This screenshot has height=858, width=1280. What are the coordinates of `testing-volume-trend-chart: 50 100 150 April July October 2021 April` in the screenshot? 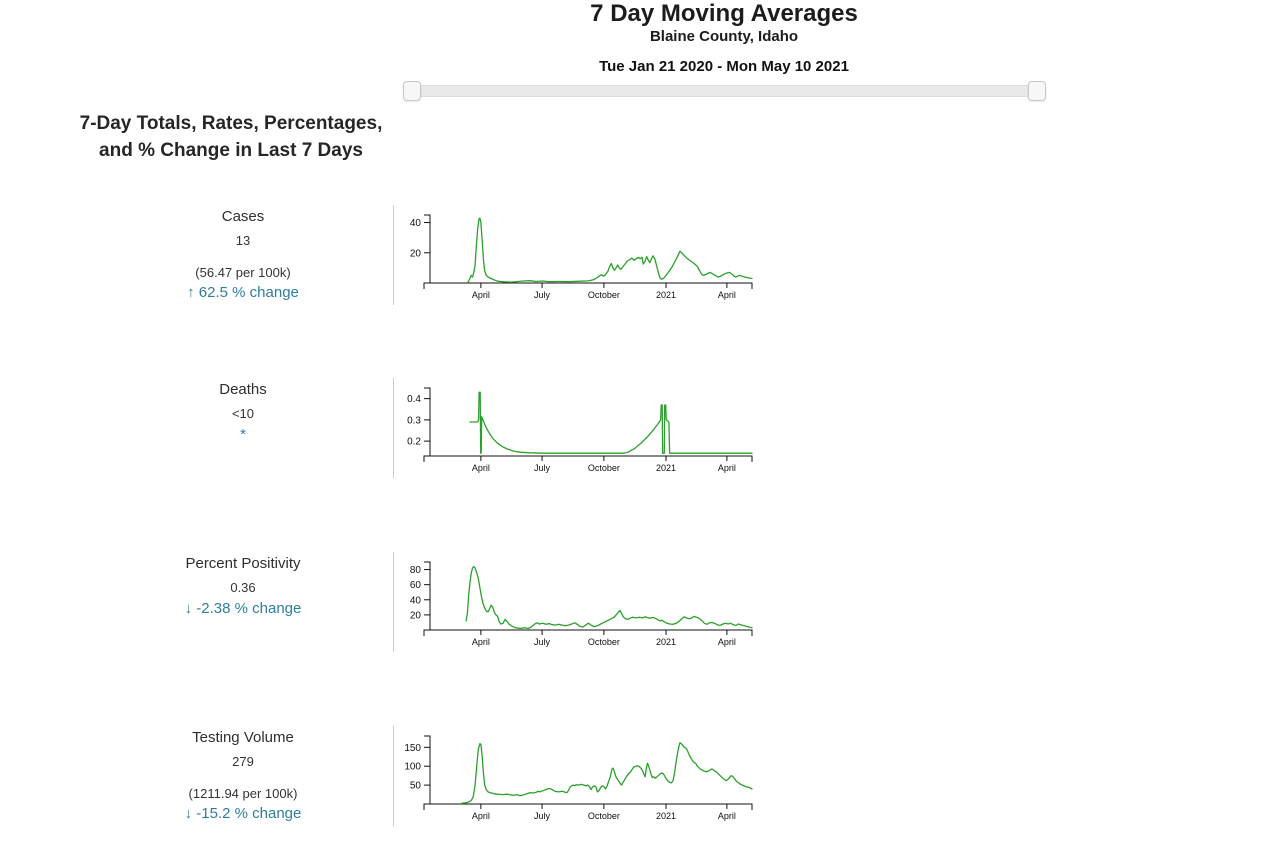 It's located at (578, 778).